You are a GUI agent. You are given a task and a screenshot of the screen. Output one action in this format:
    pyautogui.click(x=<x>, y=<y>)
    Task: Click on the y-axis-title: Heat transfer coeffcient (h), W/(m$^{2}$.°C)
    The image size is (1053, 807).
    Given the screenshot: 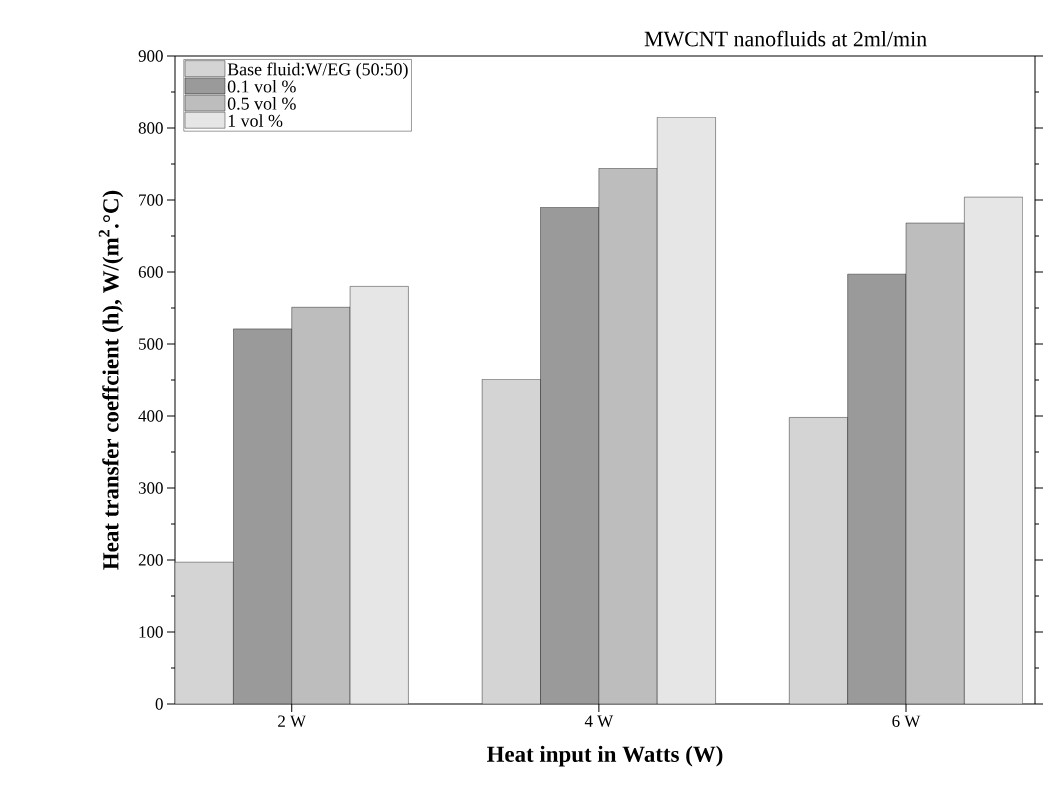 What is the action you would take?
    pyautogui.click(x=111, y=380)
    